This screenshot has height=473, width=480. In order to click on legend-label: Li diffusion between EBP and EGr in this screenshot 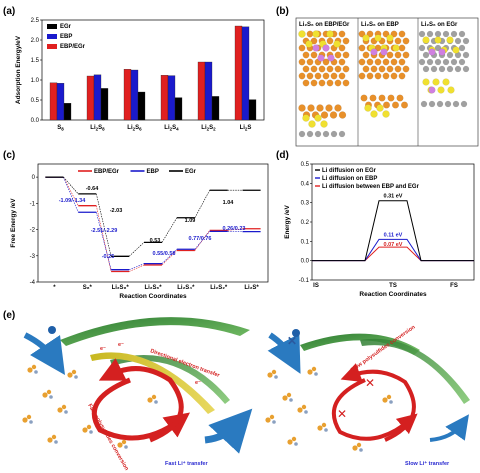, I will do `click(371, 187)`.